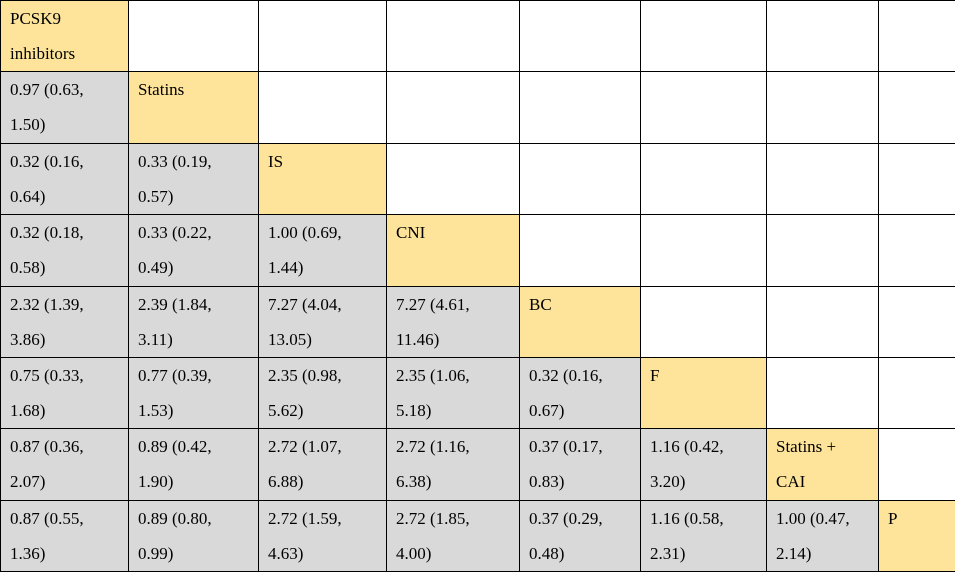 The height and width of the screenshot is (572, 955). Describe the element at coordinates (453, 250) in the screenshot. I see `treatment-label-cell: CNI` at that location.